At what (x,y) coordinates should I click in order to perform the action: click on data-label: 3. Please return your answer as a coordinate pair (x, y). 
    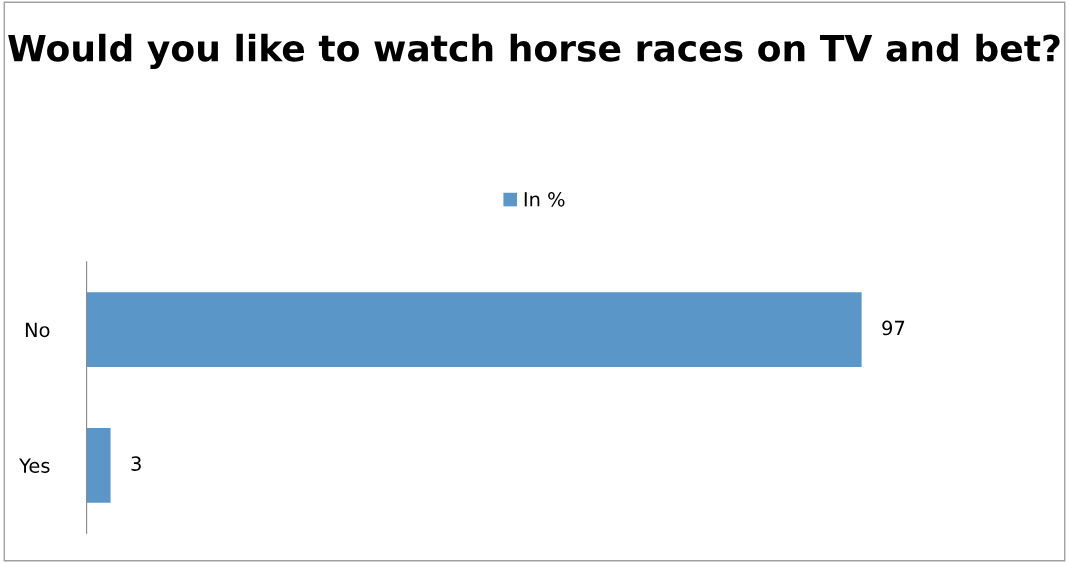
    Looking at the image, I should click on (136, 463).